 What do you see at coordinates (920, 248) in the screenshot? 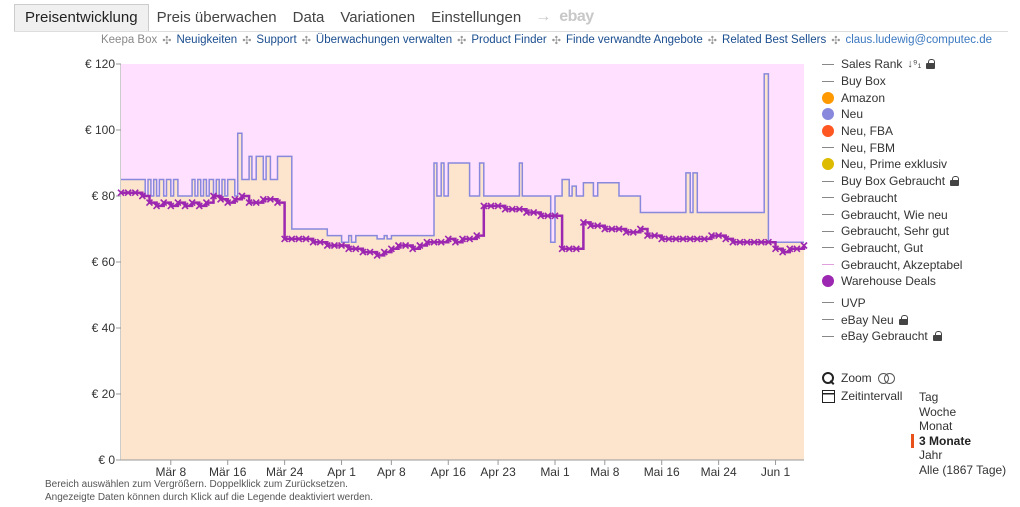
I see `legend-item-gebraucht-gut: Gebraucht, Gut` at bounding box center [920, 248].